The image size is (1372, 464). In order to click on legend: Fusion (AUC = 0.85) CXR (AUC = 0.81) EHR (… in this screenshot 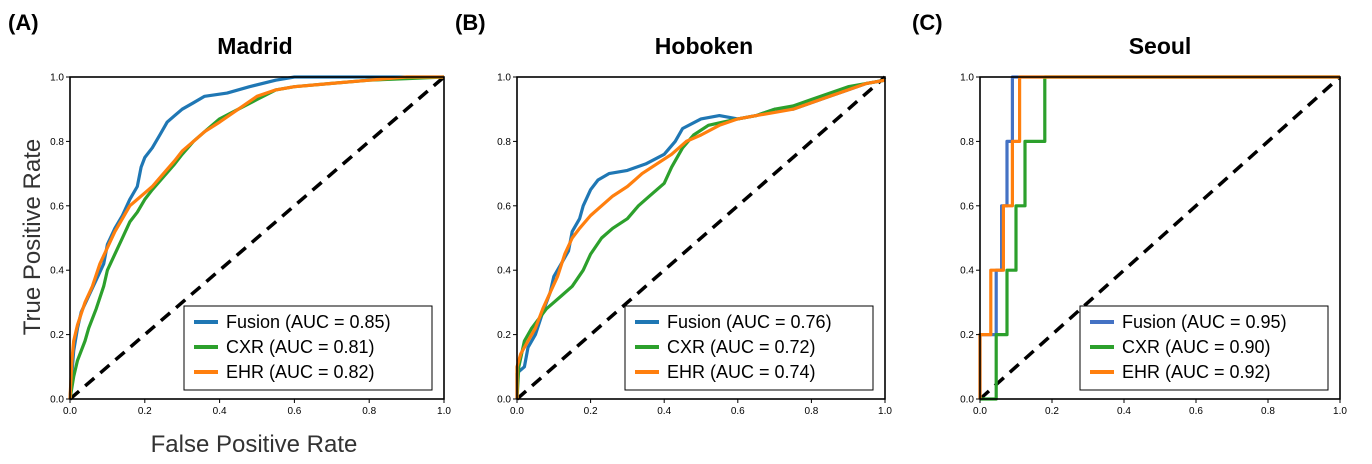, I will do `click(308, 348)`.